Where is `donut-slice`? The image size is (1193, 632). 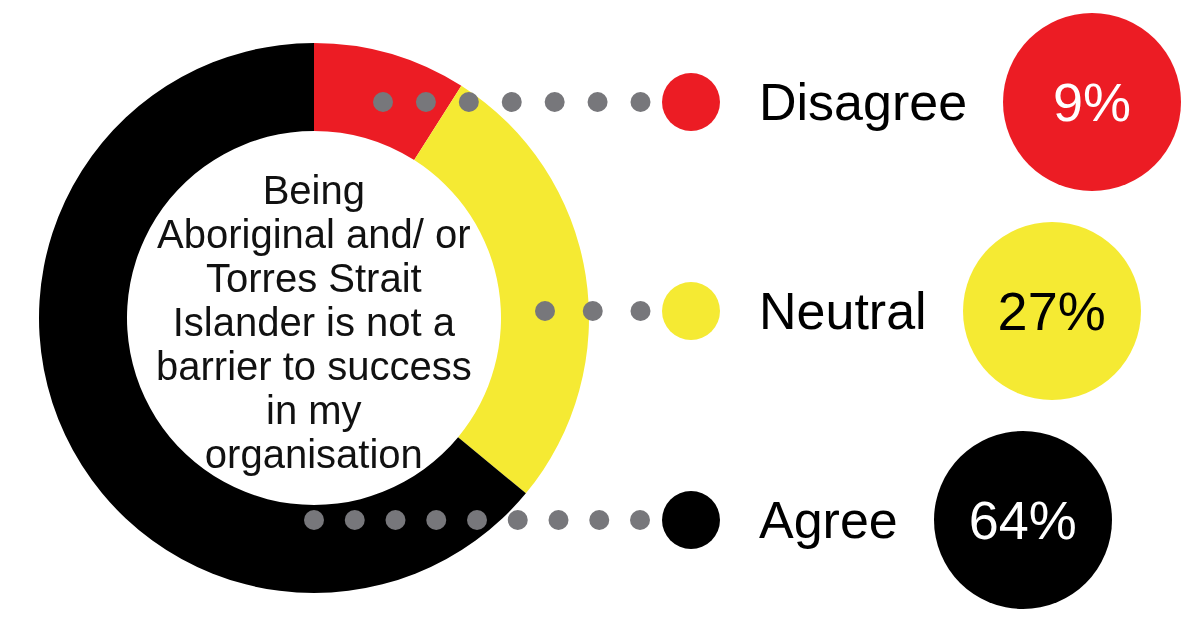 donut-slice is located at coordinates (388, 102).